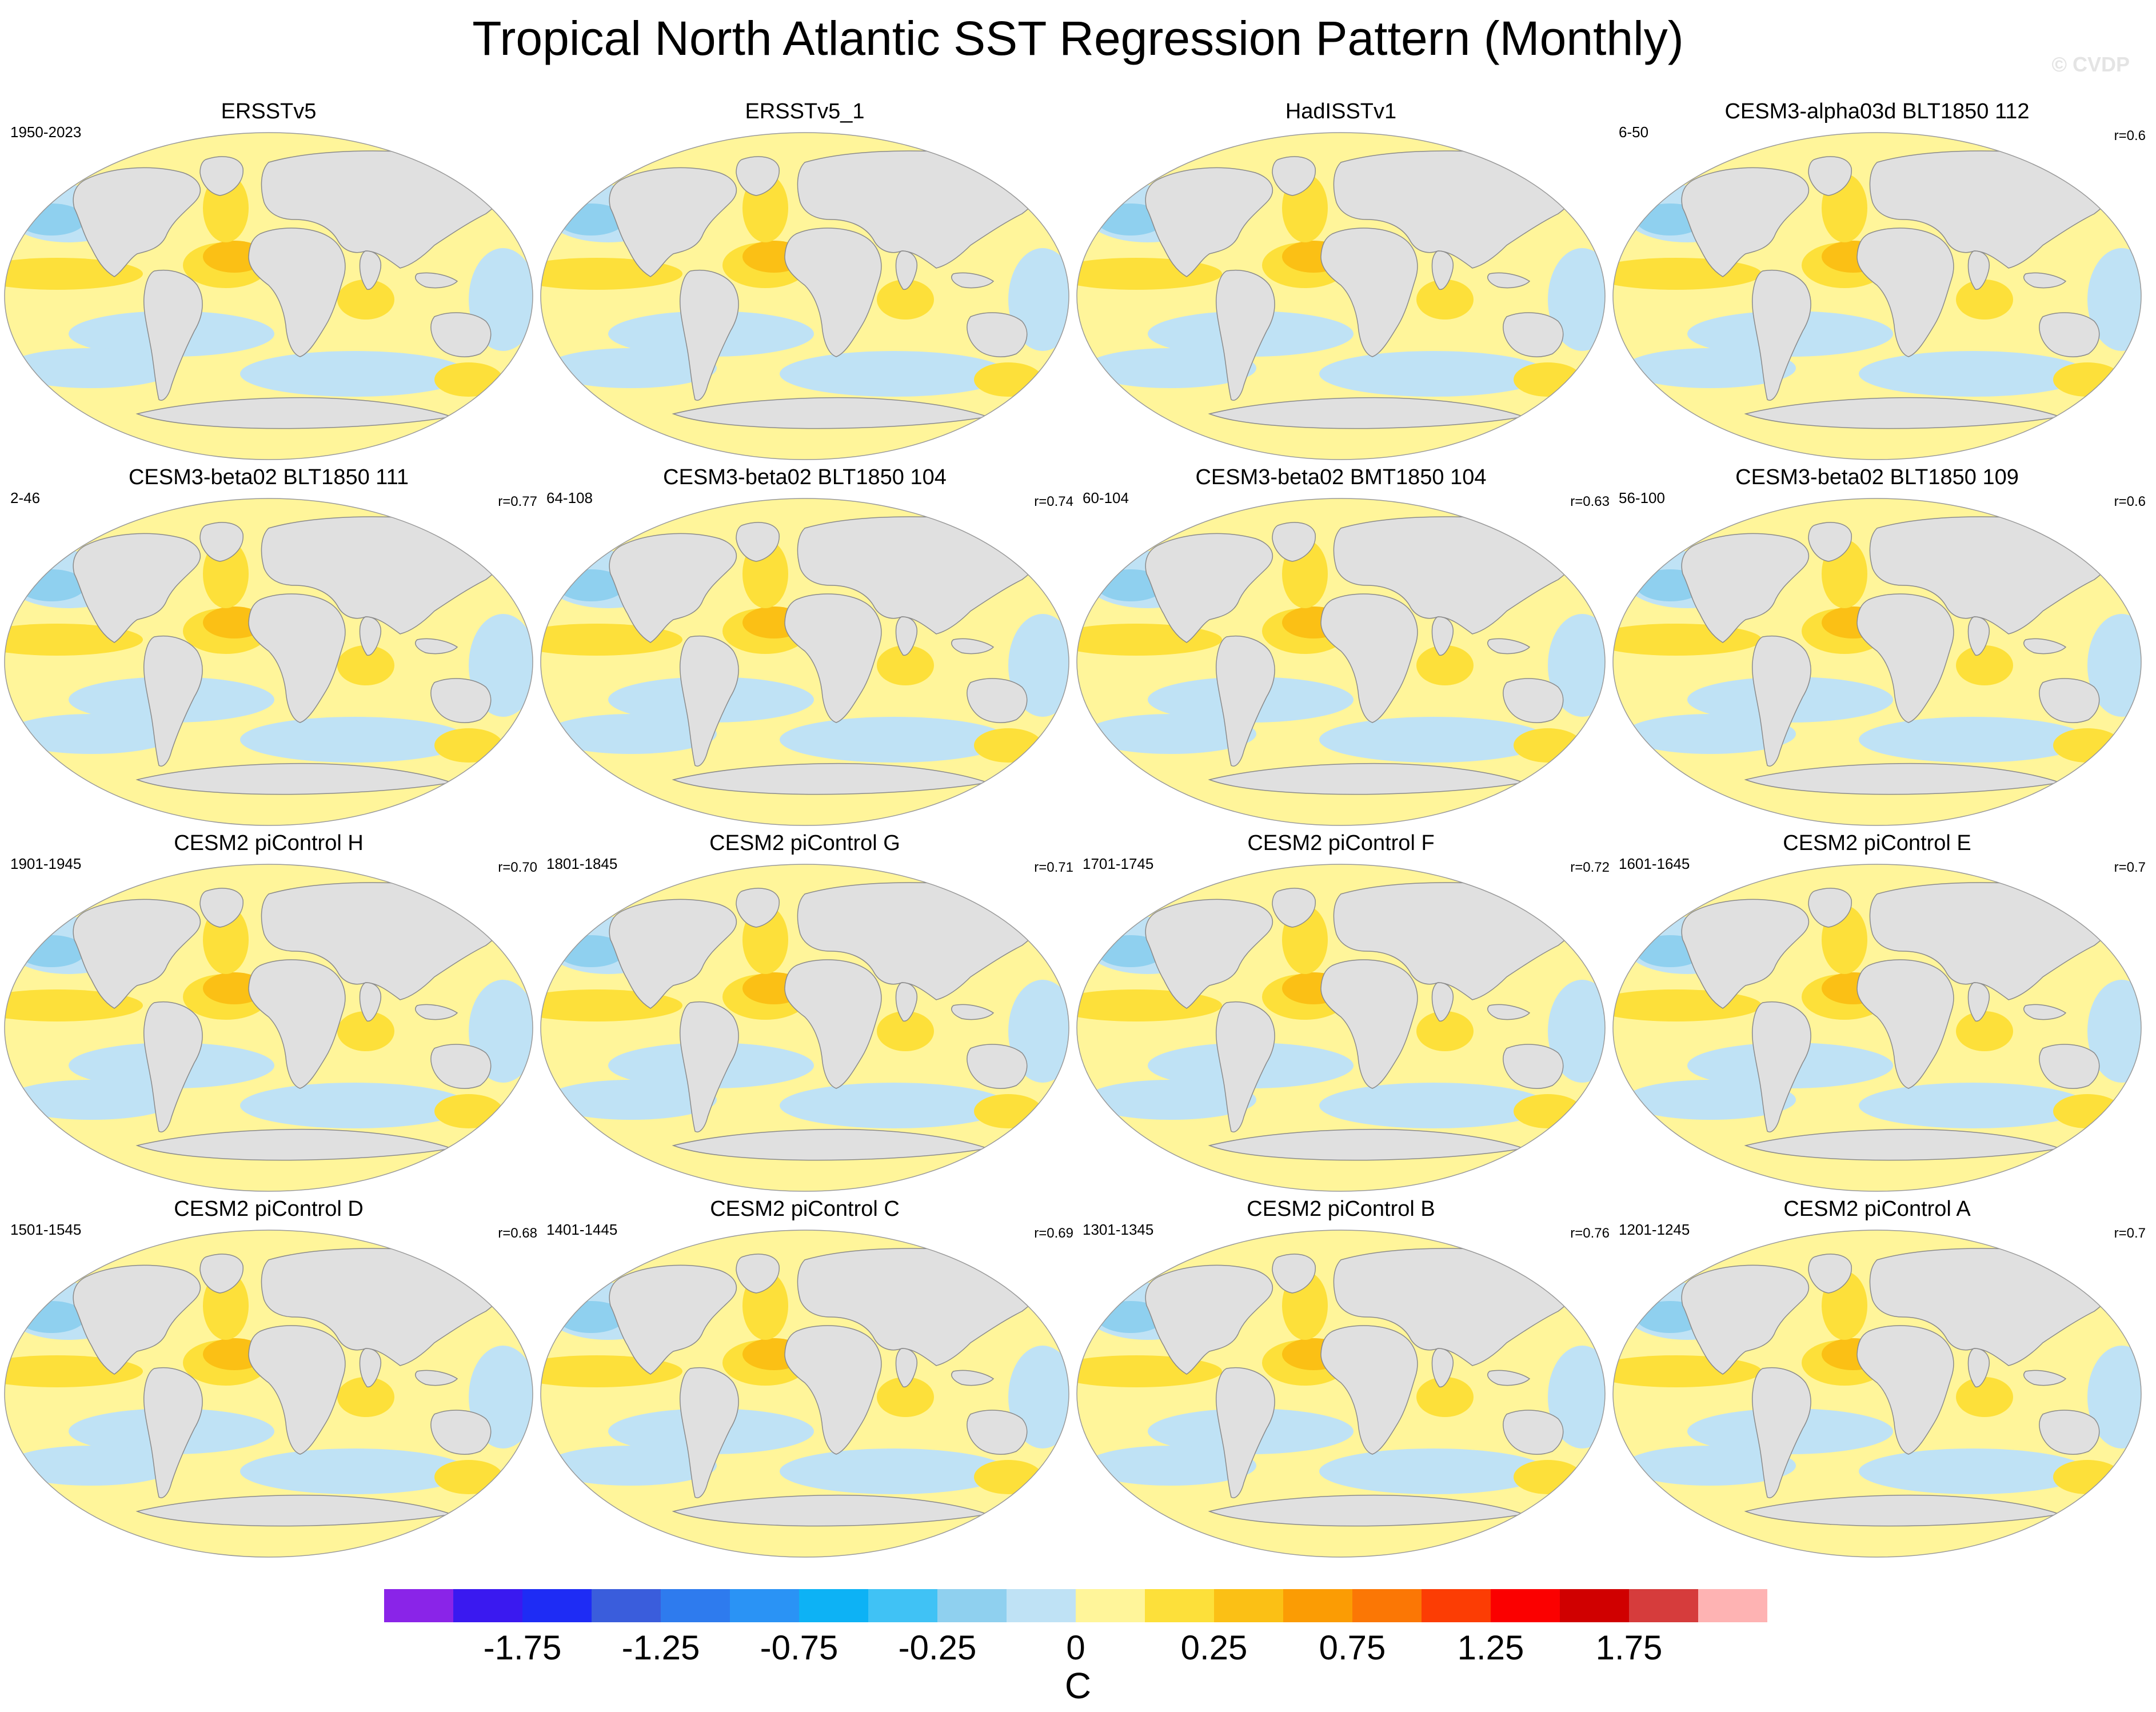 The width and height of the screenshot is (2156, 1712). I want to click on panel-title: CESM2 piControl C, so click(805, 1209).